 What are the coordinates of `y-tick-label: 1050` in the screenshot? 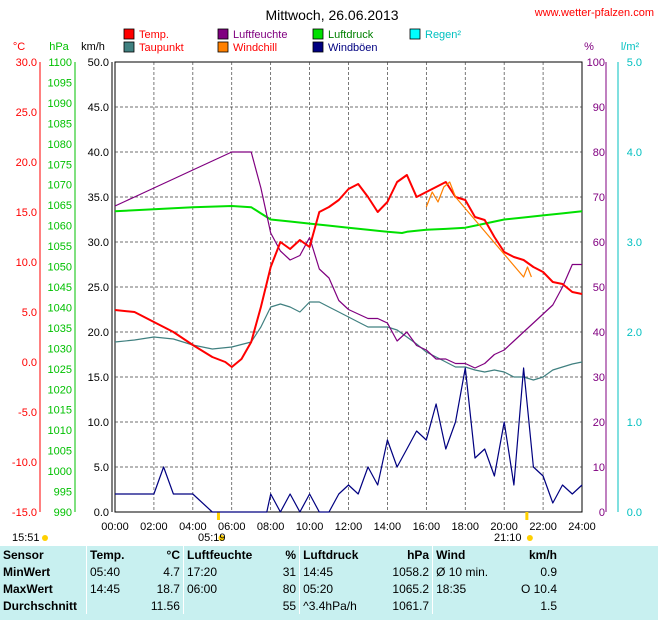 It's located at (60, 268).